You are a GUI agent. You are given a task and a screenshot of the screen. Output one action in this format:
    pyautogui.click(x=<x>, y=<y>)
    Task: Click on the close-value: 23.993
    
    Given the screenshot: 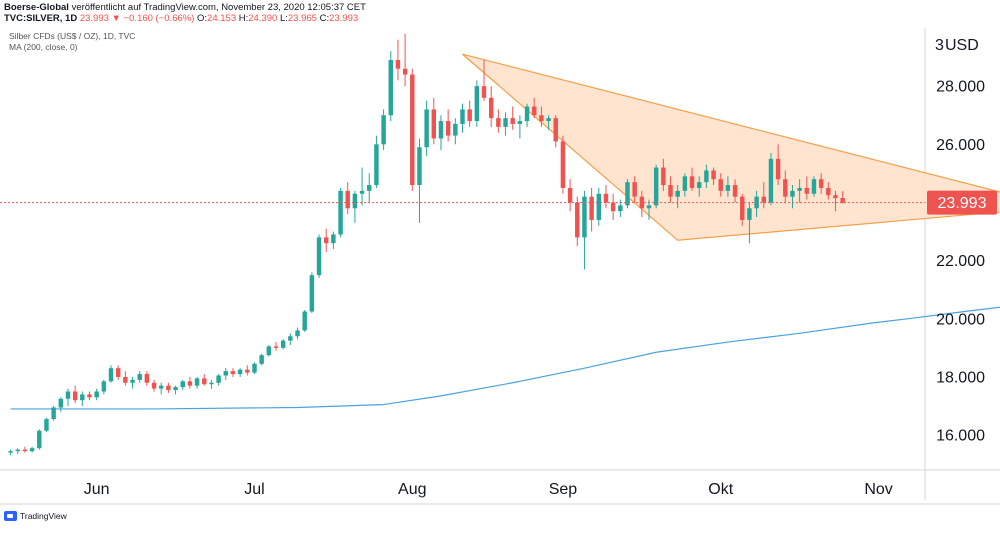 What is the action you would take?
    pyautogui.click(x=343, y=18)
    